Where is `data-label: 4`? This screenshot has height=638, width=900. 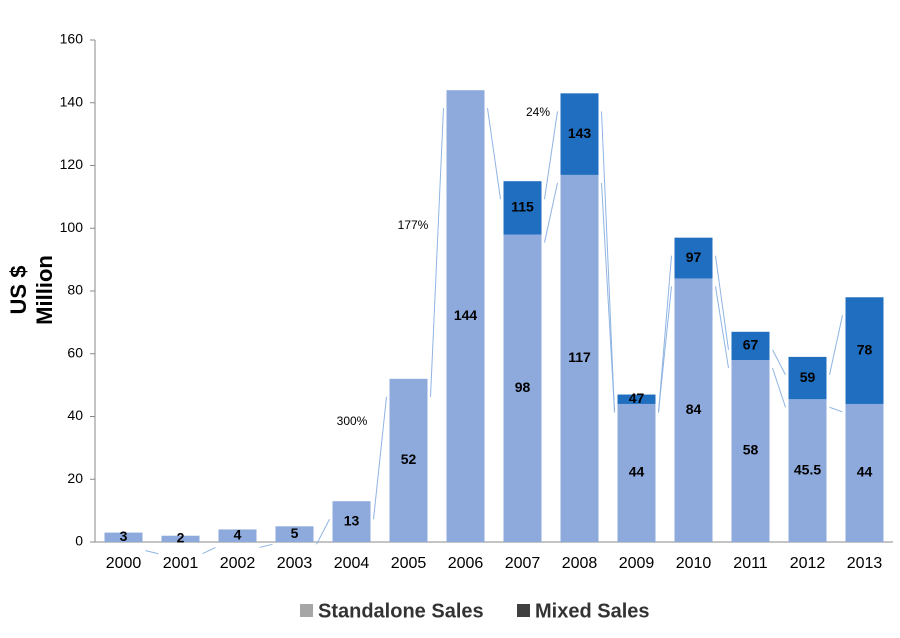 data-label: 4 is located at coordinates (238, 534).